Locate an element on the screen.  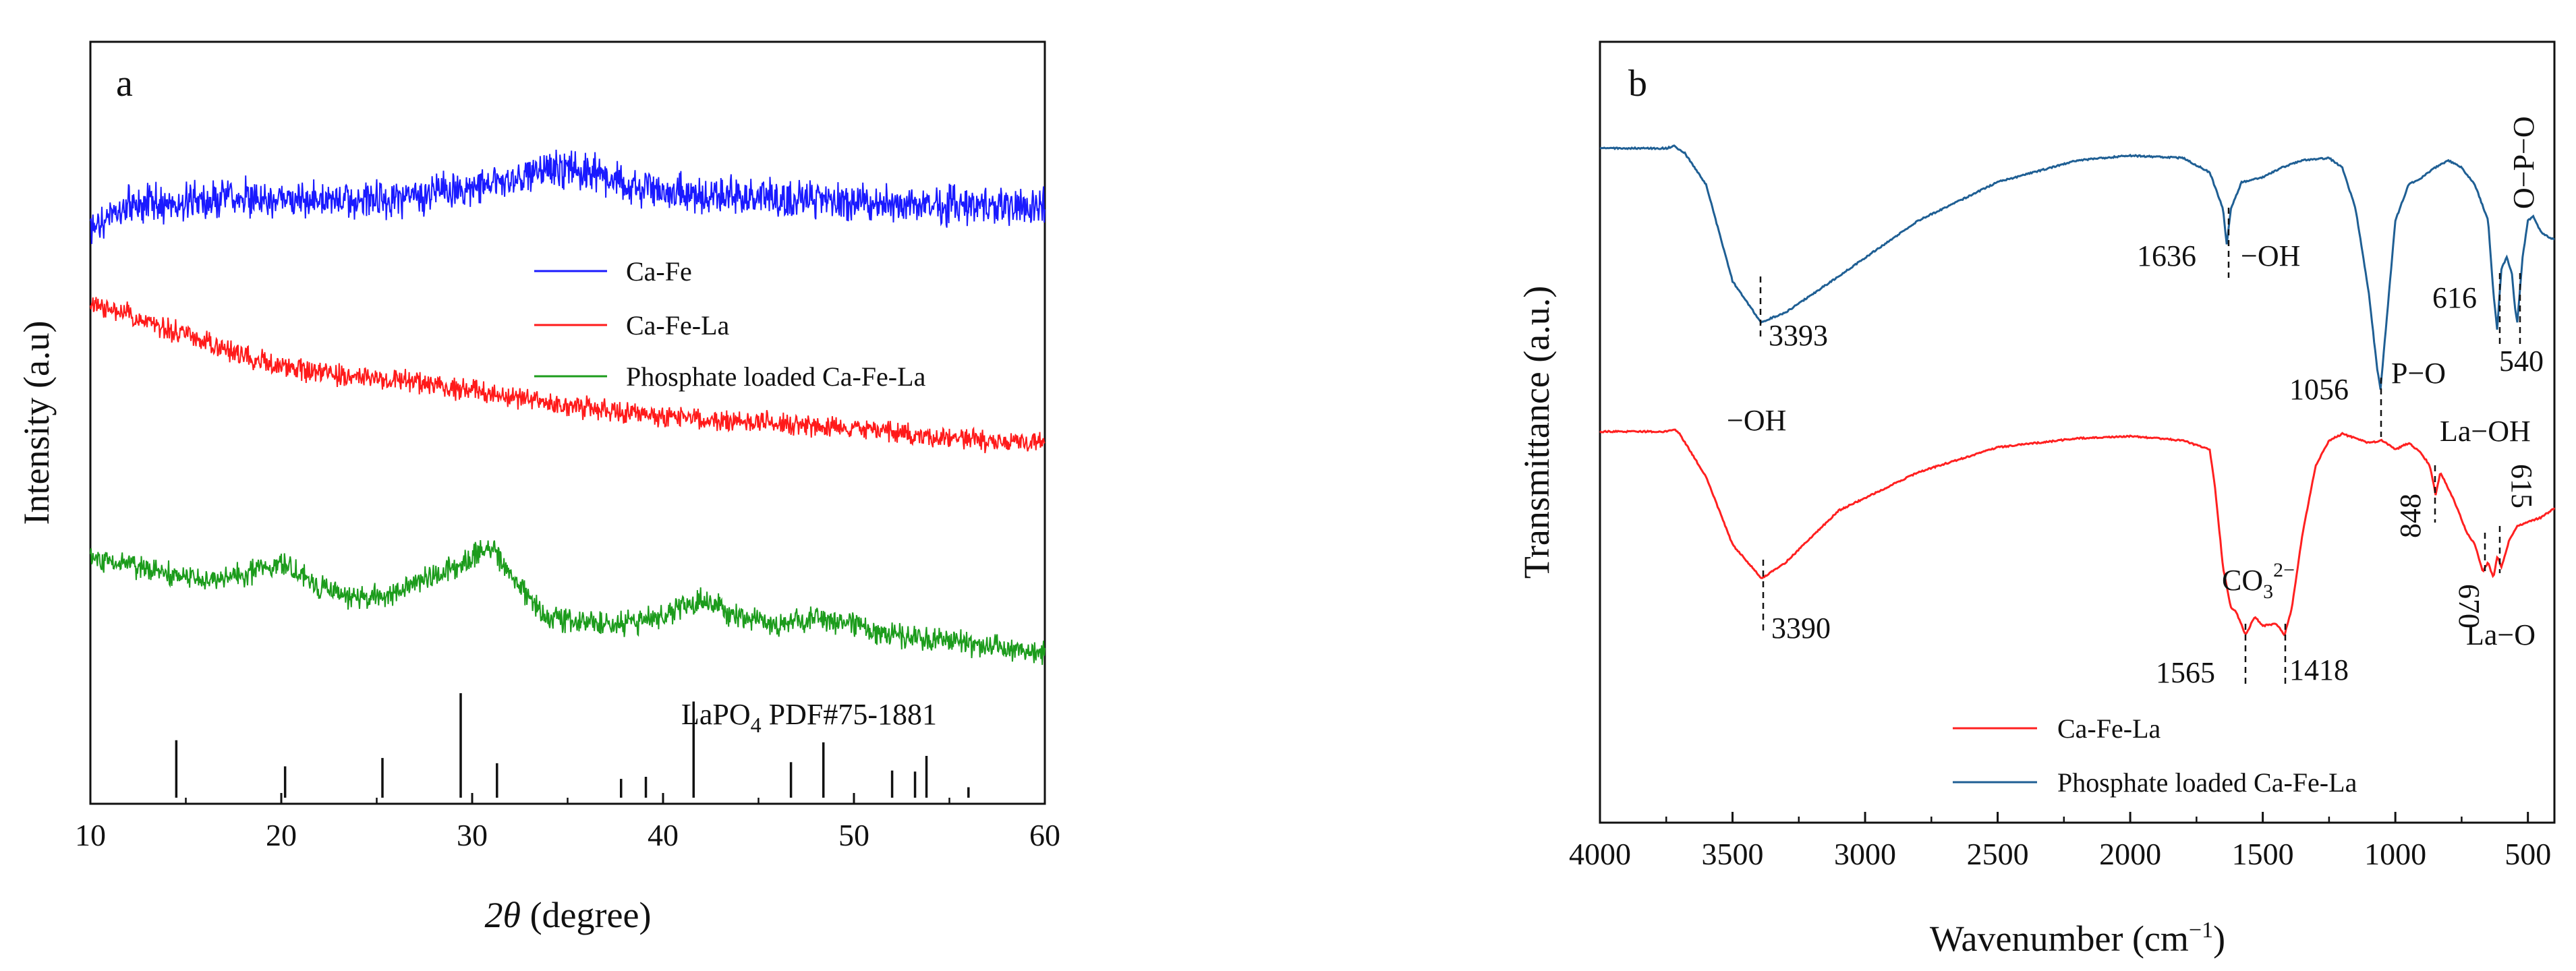
x-tick-label: 3000 is located at coordinates (1865, 854).